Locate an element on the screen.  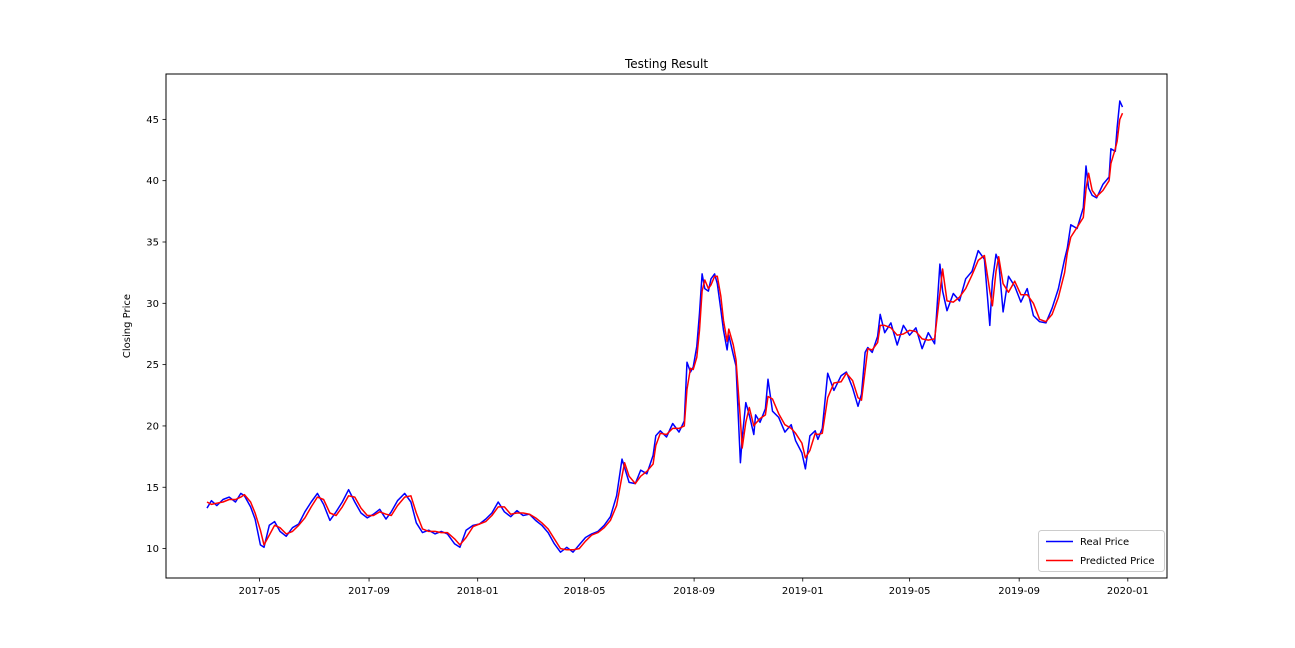
chart-title: Testing Result is located at coordinates (666, 64).